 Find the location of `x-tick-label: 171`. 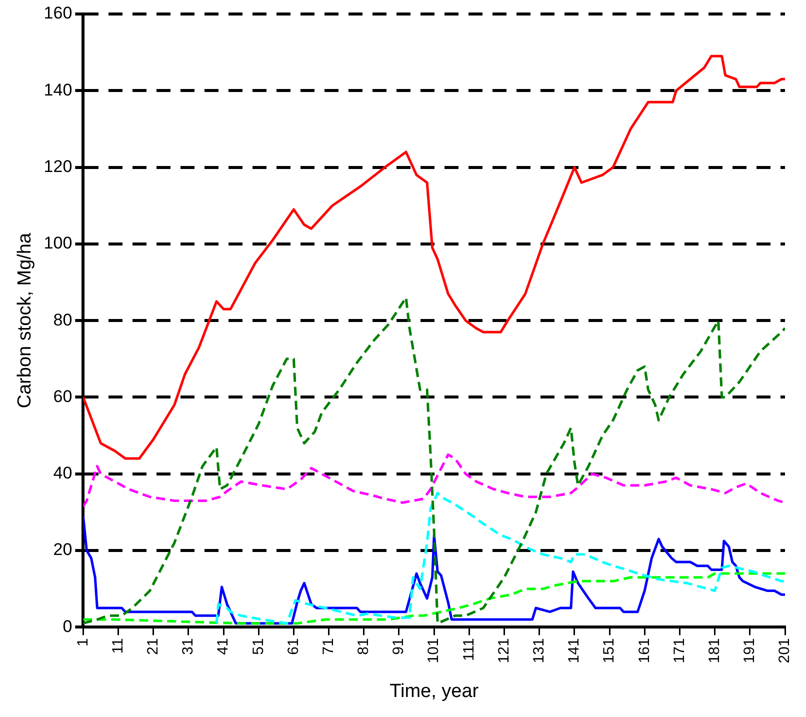

x-tick-label: 171 is located at coordinates (679, 651).